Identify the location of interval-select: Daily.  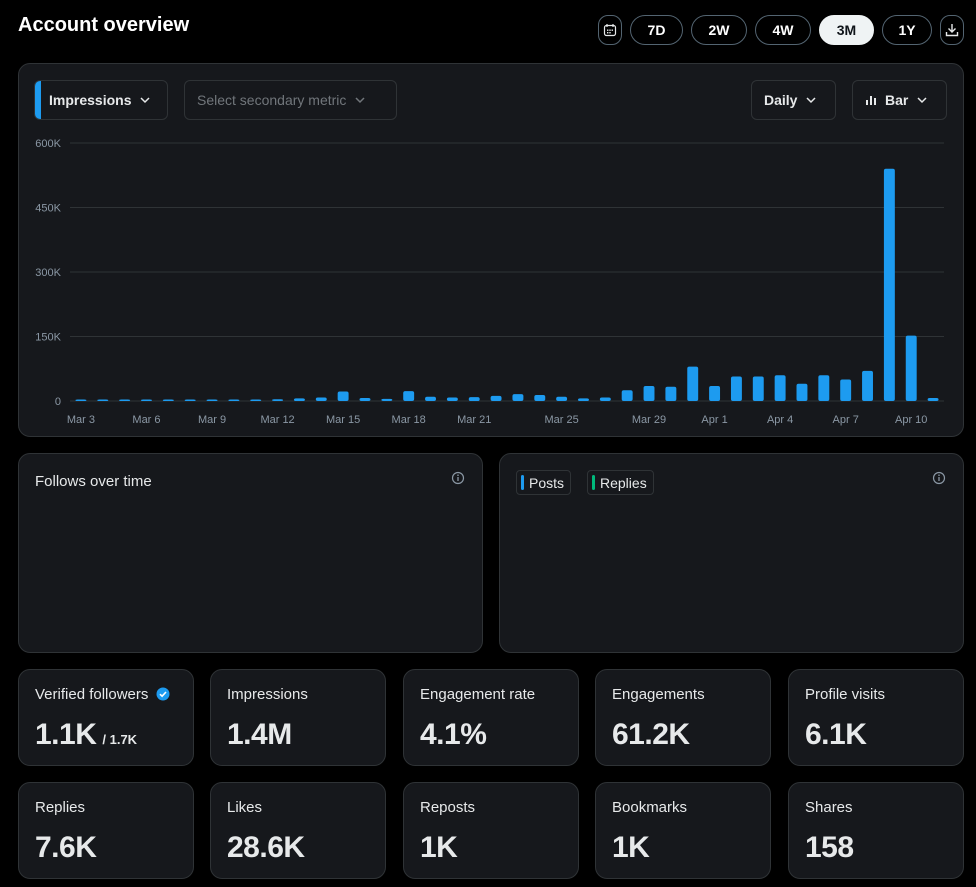
(793, 100).